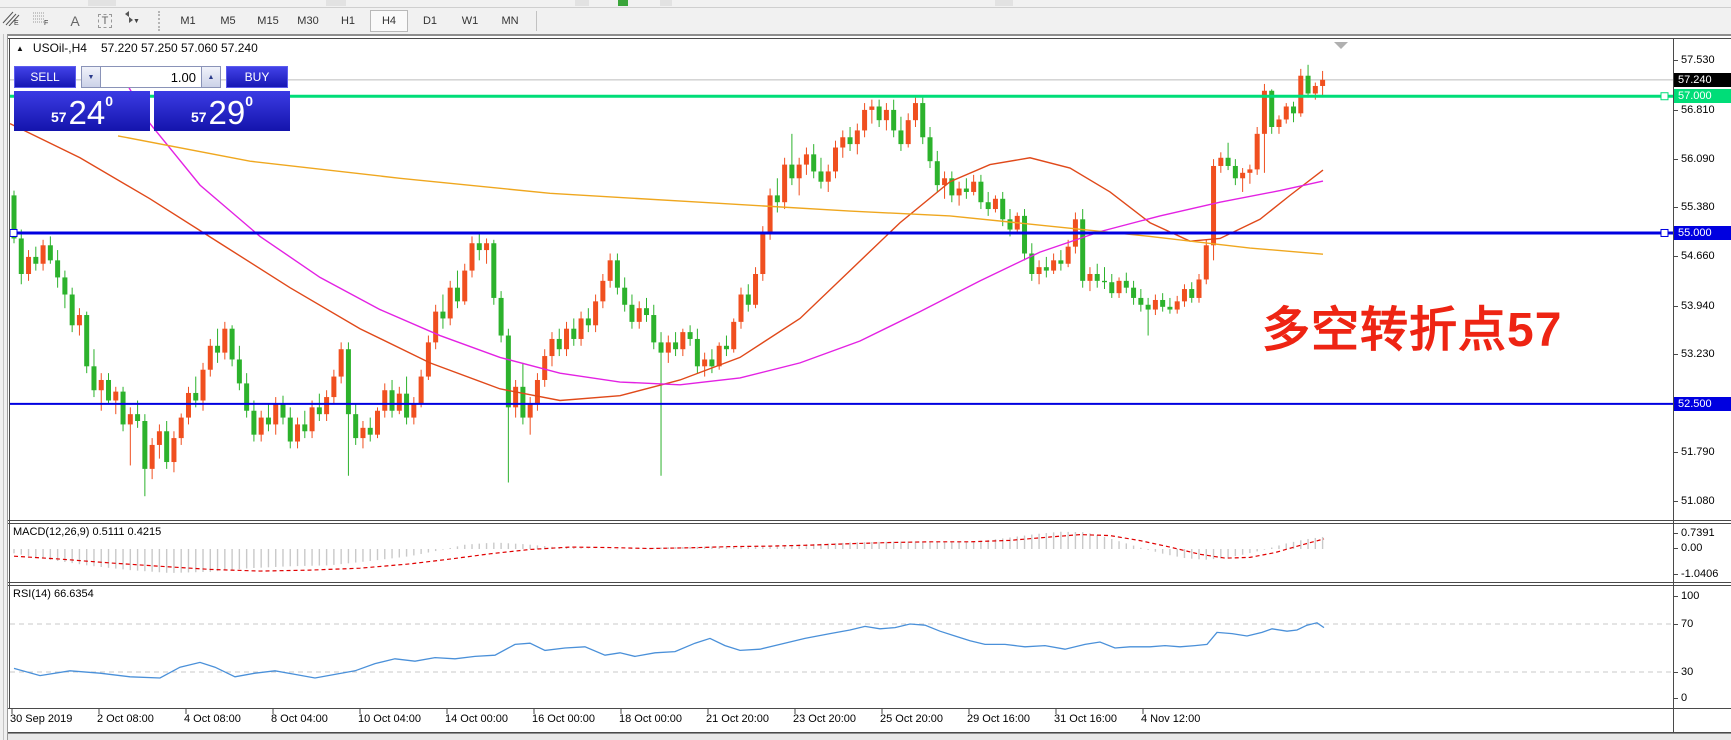 The image size is (1731, 740). What do you see at coordinates (1684, 698) in the screenshot?
I see `indicator-tick-label: 0` at bounding box center [1684, 698].